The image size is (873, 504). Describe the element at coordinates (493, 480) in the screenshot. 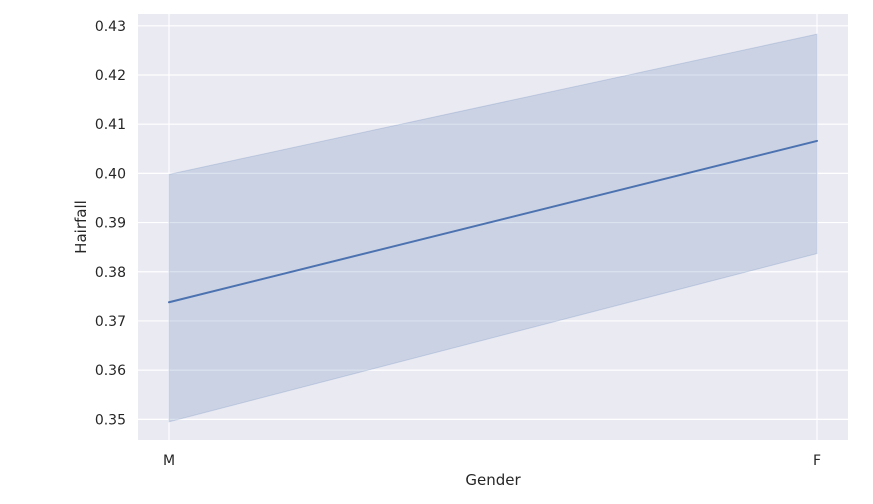

I see `x-axis-title: Gender` at that location.